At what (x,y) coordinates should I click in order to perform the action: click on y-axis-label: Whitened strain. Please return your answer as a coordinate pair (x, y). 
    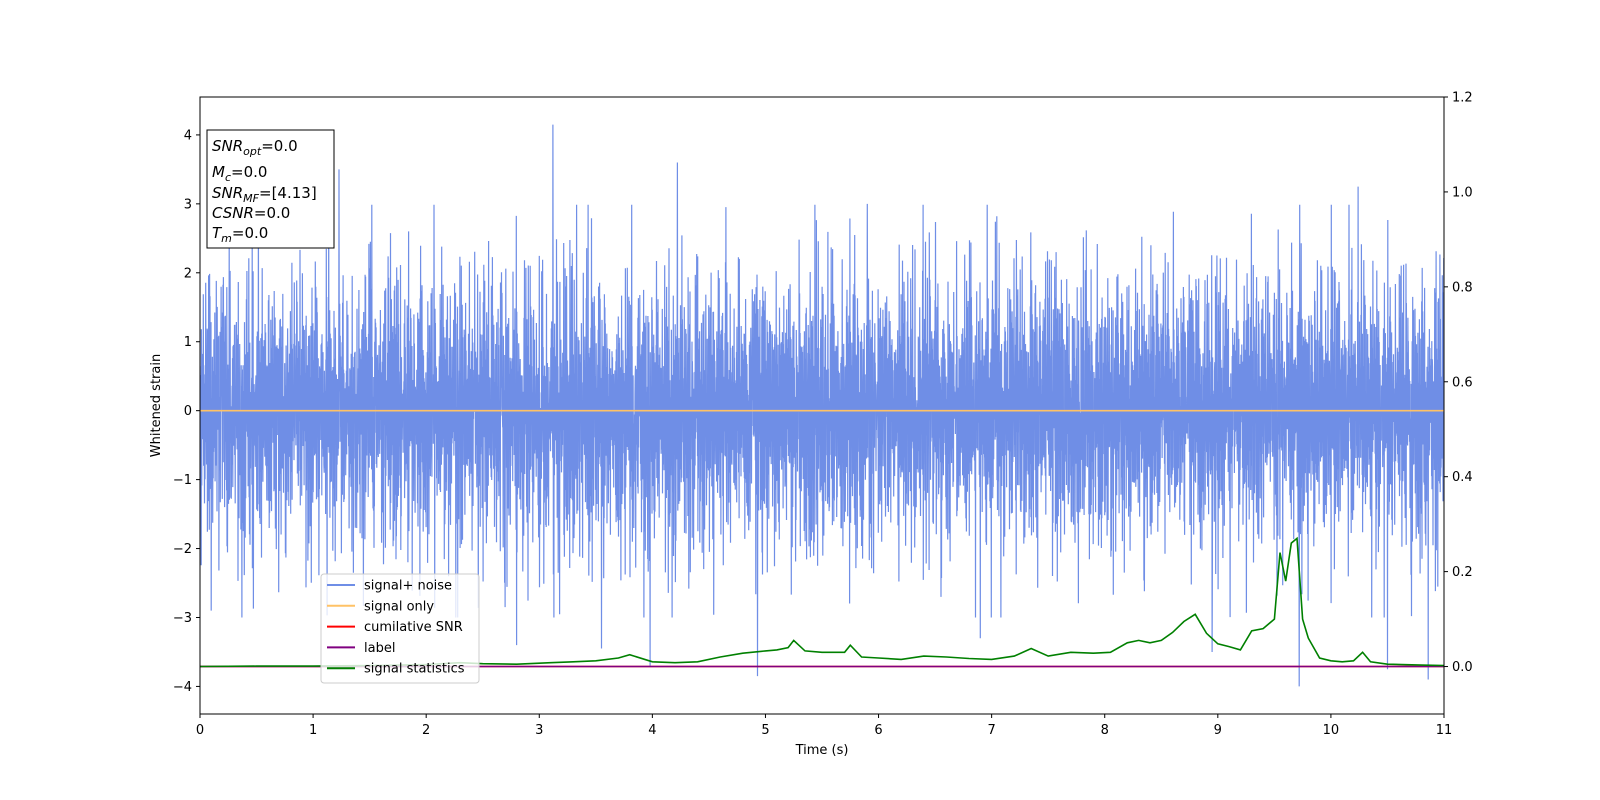
    Looking at the image, I should click on (156, 405).